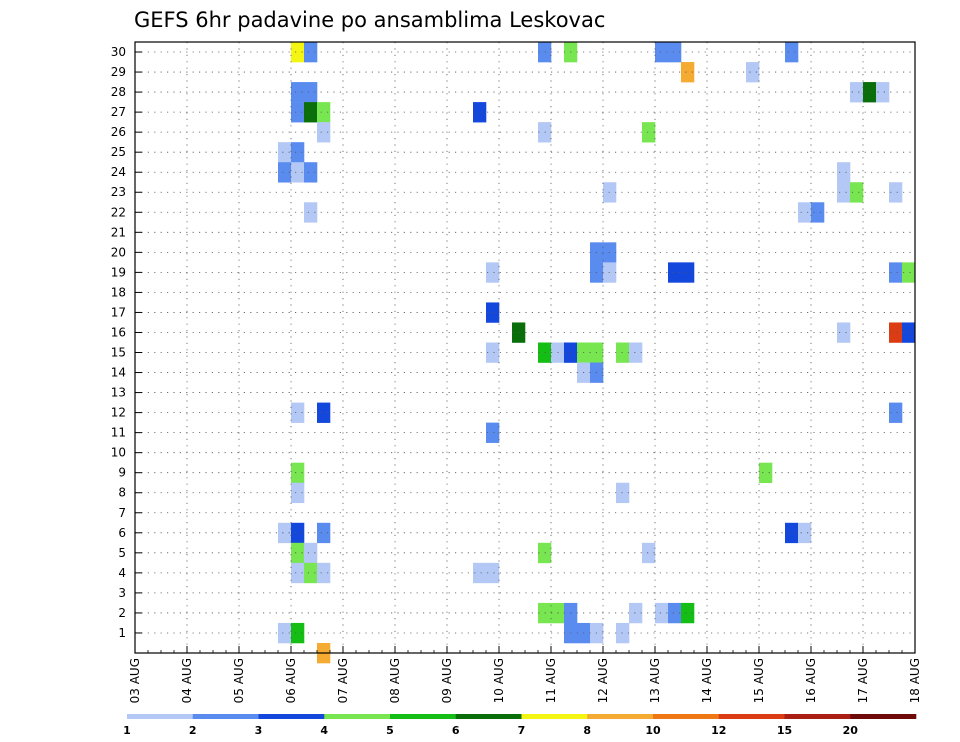  I want to click on x-tick-label: 15 AUG, so click(759, 680).